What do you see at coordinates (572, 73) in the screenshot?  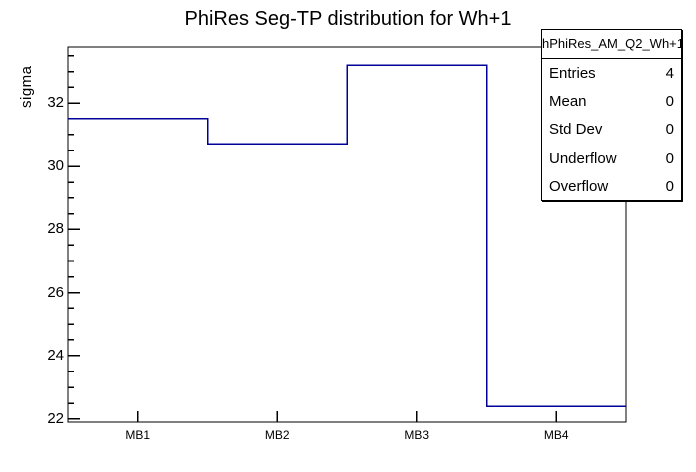 I see `stats-label: Entries` at bounding box center [572, 73].